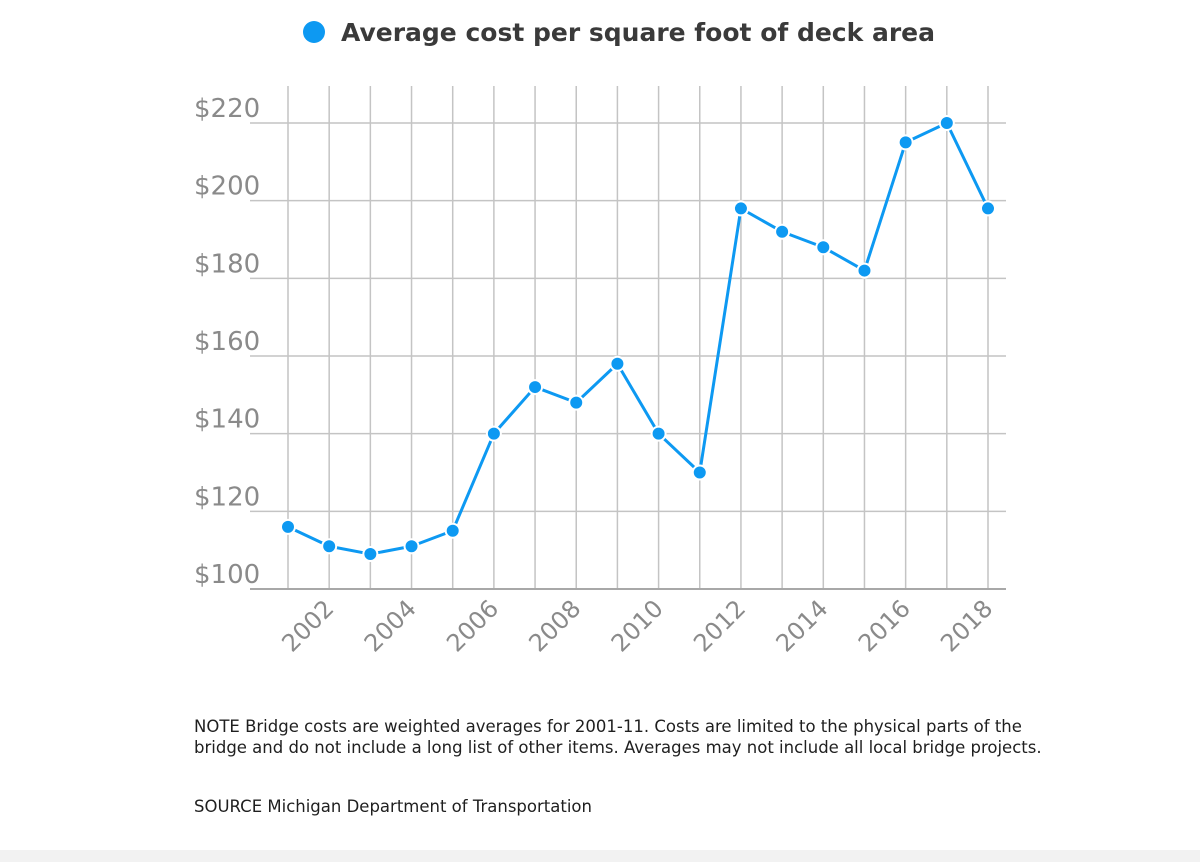 Image resolution: width=1200 pixels, height=862 pixels. Describe the element at coordinates (493, 433) in the screenshot. I see `data-point-2006` at that location.